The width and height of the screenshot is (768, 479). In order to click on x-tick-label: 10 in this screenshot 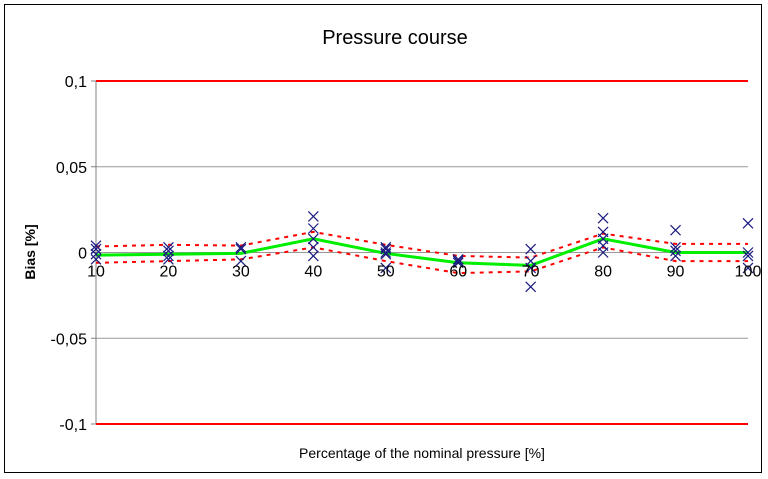, I will do `click(96, 272)`.